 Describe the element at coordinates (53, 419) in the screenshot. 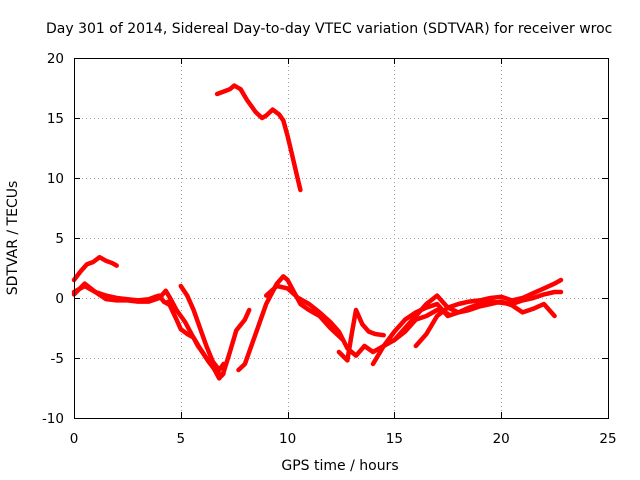

I see `y-tick-label: -10` at that location.